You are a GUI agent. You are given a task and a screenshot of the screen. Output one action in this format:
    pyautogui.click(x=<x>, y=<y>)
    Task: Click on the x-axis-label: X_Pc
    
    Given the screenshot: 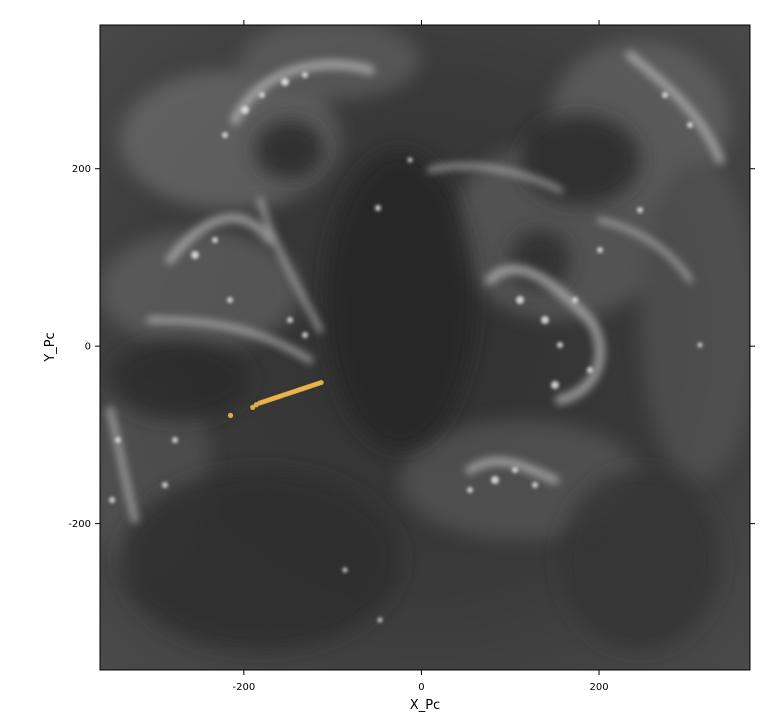 What is the action you would take?
    pyautogui.click(x=425, y=705)
    